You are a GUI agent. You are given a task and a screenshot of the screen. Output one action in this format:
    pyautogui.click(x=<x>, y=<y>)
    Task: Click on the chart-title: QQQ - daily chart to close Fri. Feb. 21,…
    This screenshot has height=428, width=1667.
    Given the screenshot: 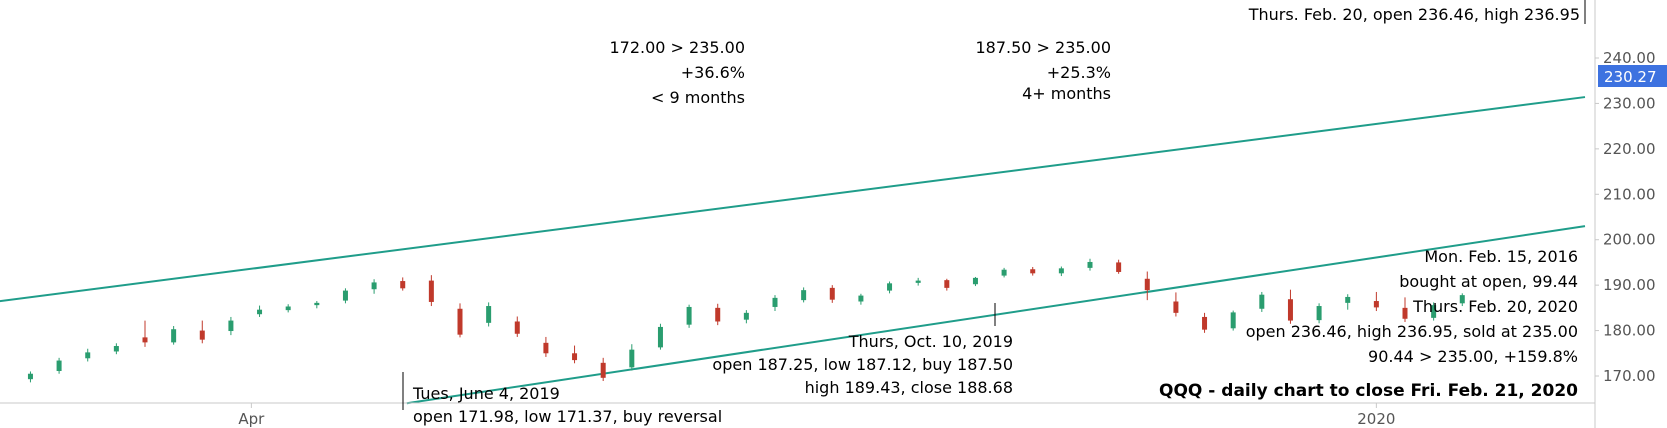 What is the action you would take?
    pyautogui.click(x=1368, y=391)
    